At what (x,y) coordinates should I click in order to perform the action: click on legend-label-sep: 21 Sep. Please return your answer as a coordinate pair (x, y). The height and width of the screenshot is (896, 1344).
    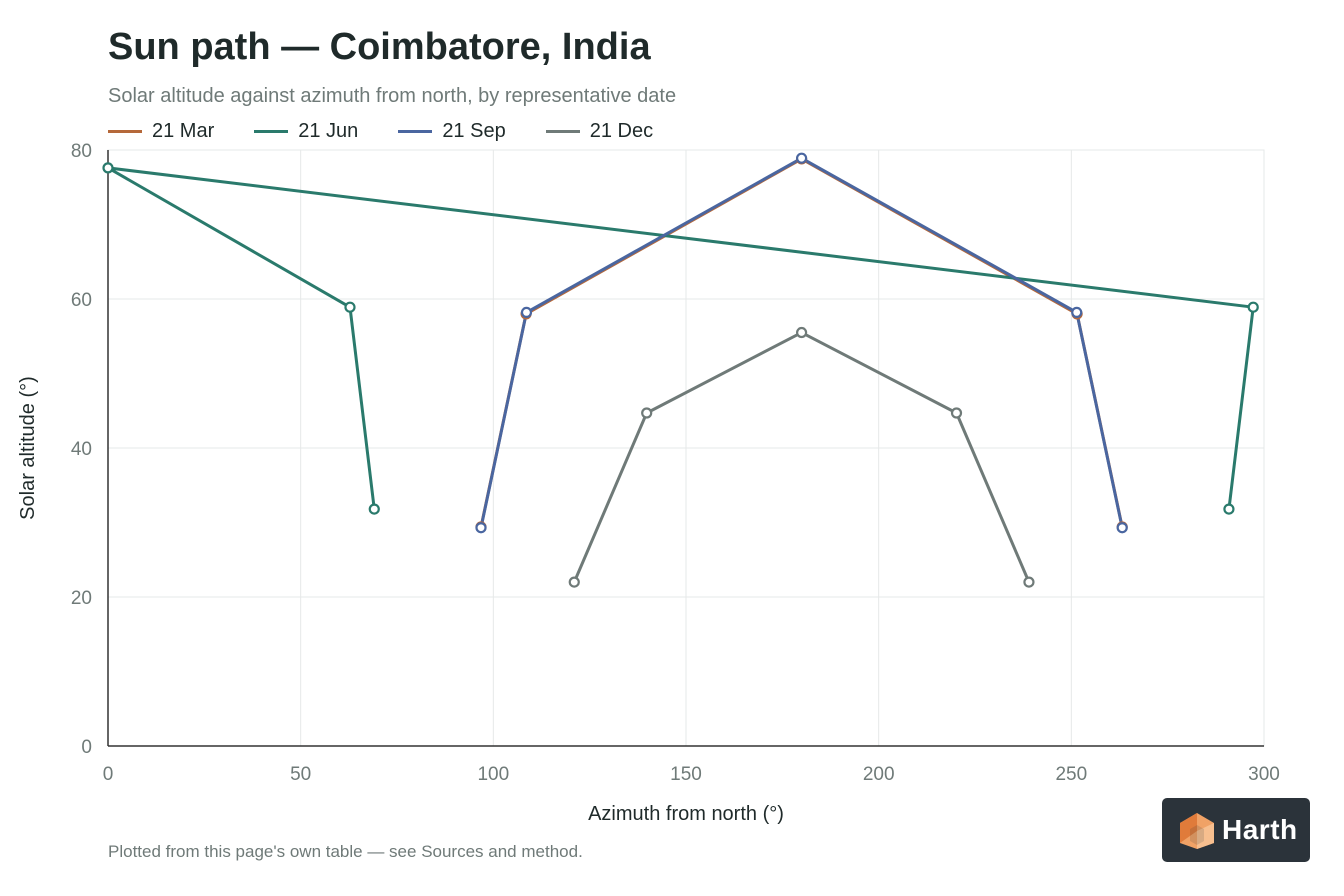
    Looking at the image, I should click on (474, 131).